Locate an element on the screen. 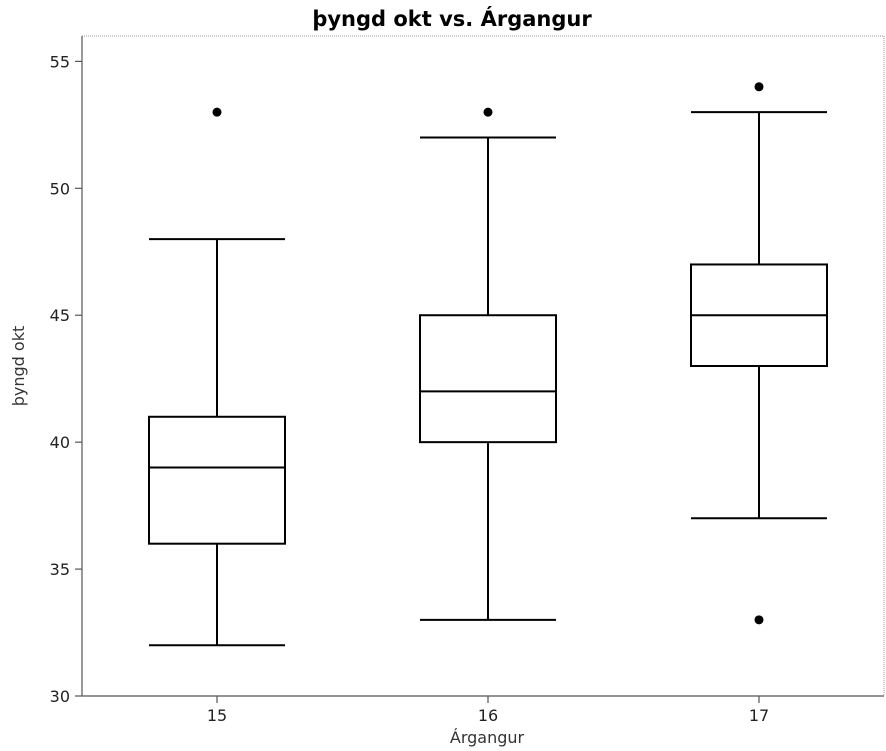  x-axis-label: Árgangur is located at coordinates (487, 737).